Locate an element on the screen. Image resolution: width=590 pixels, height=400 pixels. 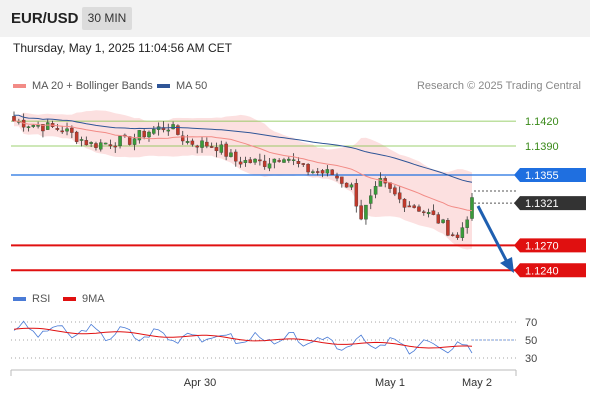
price-label-4: 1.1270 is located at coordinates (542, 246).